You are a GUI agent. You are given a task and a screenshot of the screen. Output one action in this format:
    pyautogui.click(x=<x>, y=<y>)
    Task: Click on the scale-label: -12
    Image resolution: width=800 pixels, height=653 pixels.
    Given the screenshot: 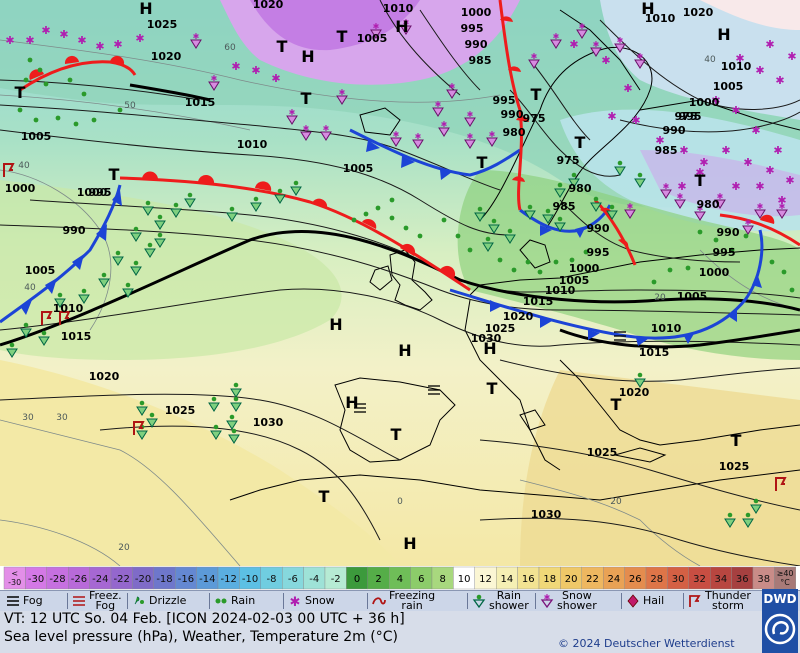 What is the action you would take?
    pyautogui.click(x=229, y=579)
    